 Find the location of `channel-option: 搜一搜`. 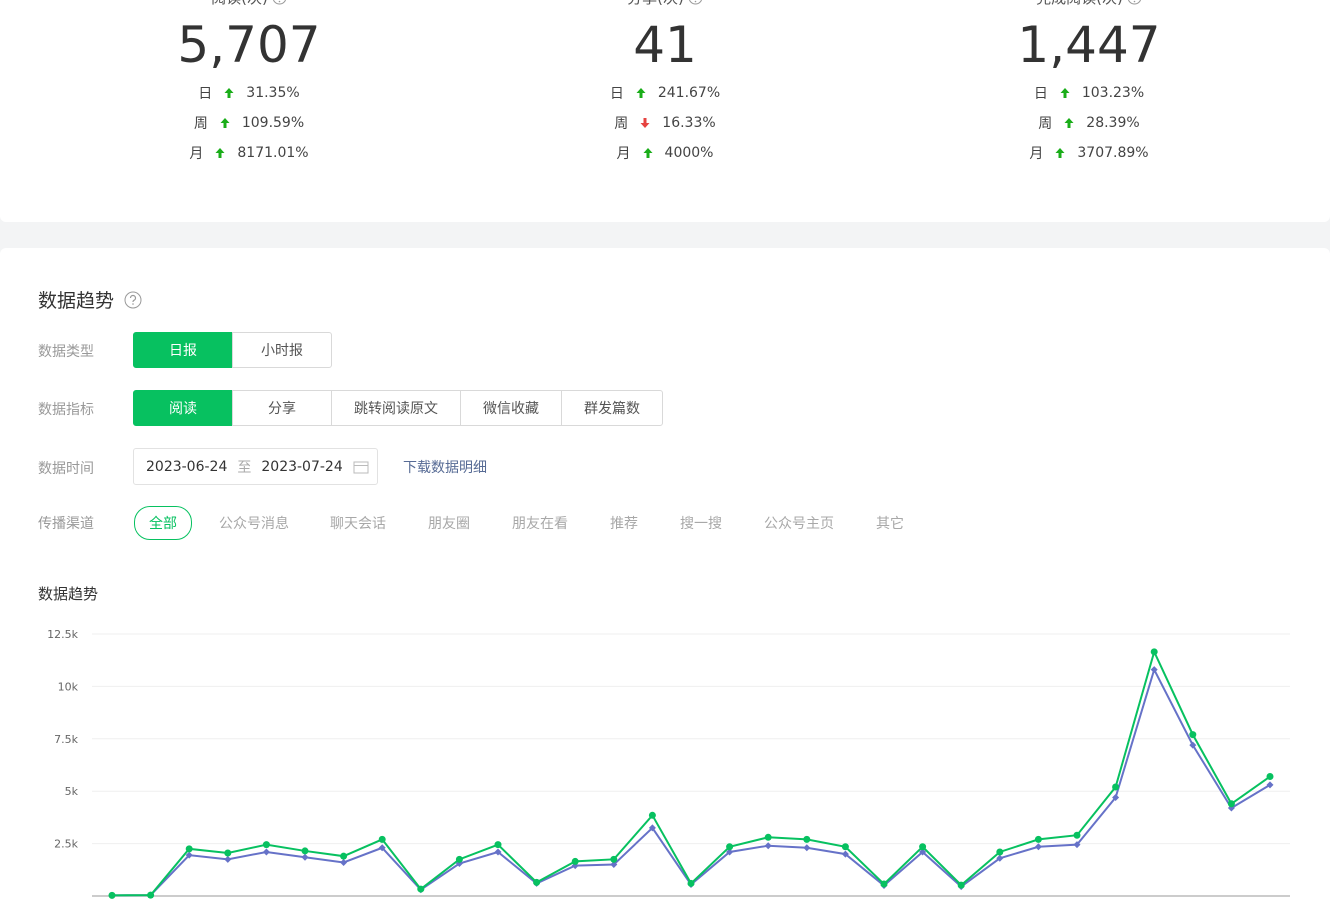

channel-option: 搜一搜 is located at coordinates (701, 524).